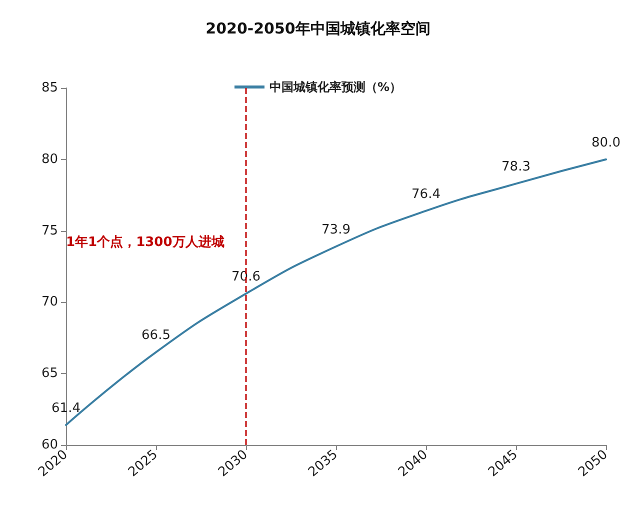  Describe the element at coordinates (66, 408) in the screenshot. I see `data-label: 61.4` at that location.